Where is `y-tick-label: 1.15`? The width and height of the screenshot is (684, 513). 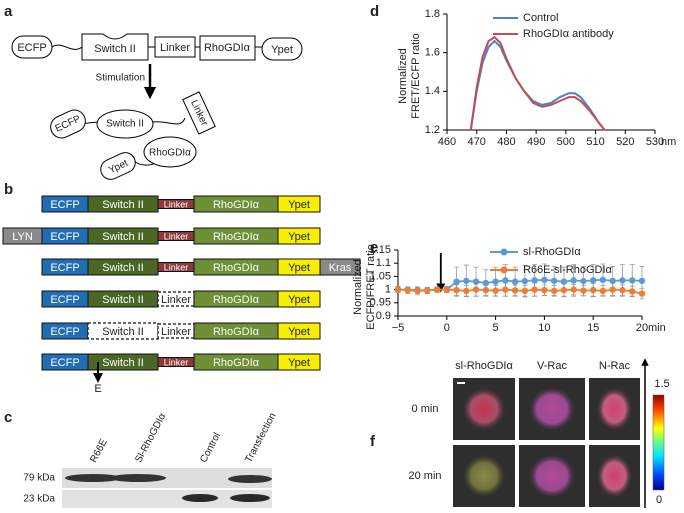
y-tick-label: 1.15 is located at coordinates (380, 250).